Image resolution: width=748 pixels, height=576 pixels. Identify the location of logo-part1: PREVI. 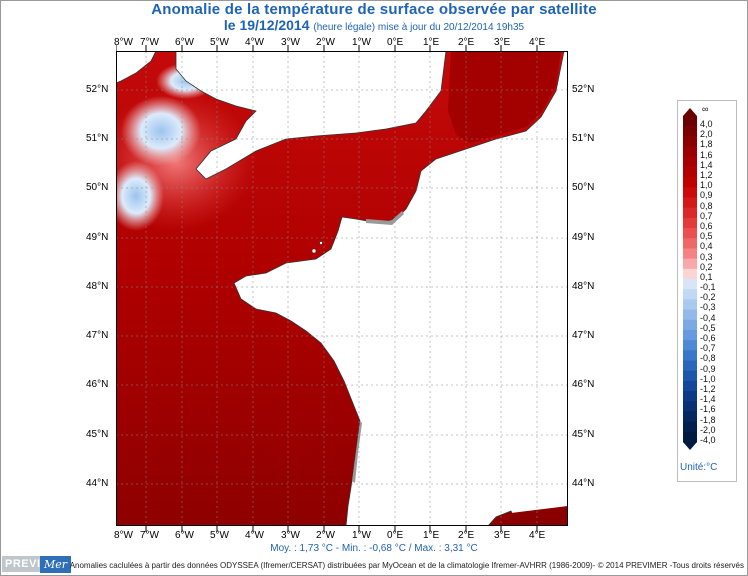
(23, 564).